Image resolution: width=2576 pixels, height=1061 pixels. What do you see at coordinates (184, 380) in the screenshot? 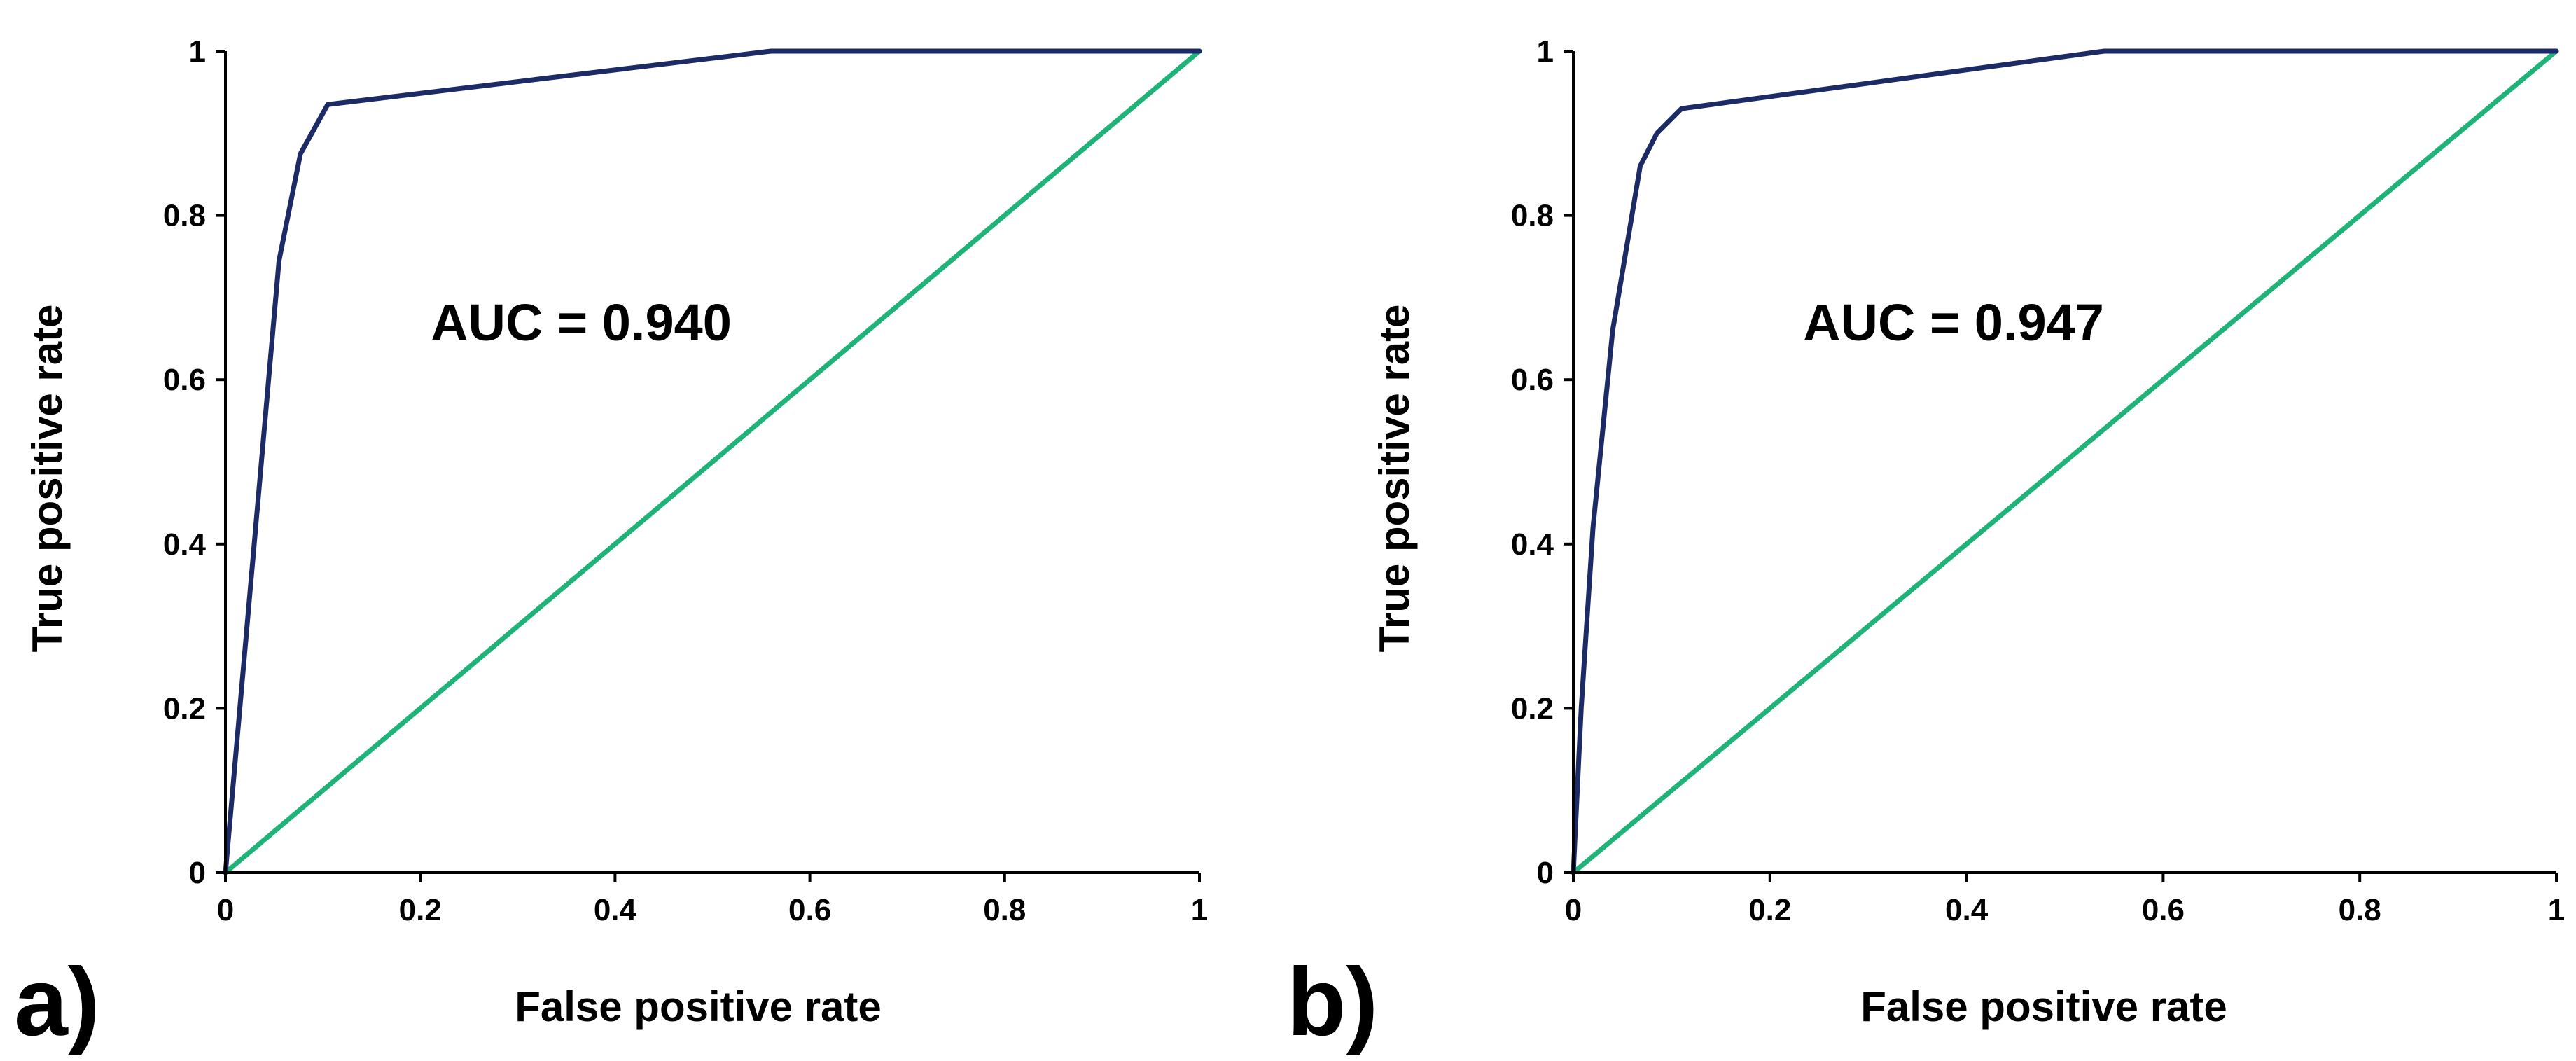
I see `y-tick-label-a: 0.6` at bounding box center [184, 380].